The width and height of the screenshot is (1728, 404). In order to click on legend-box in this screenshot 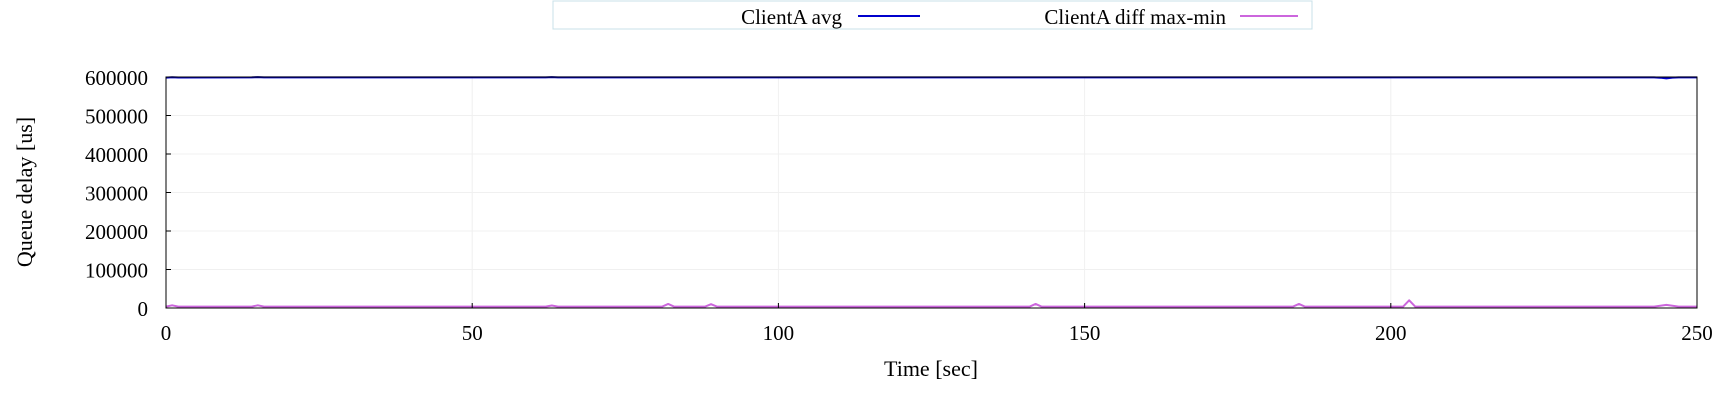, I will do `click(932, 15)`.